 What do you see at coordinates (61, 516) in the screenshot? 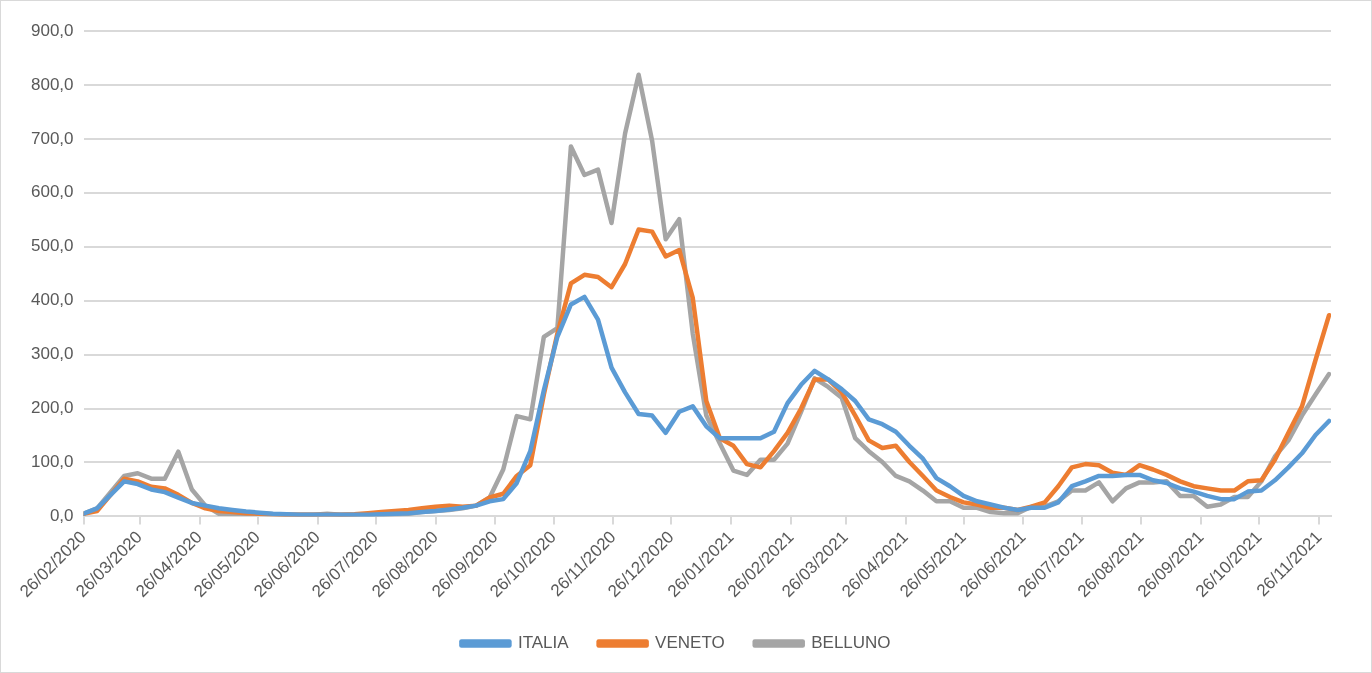
I see `y-tick-label: 0,0` at bounding box center [61, 516].